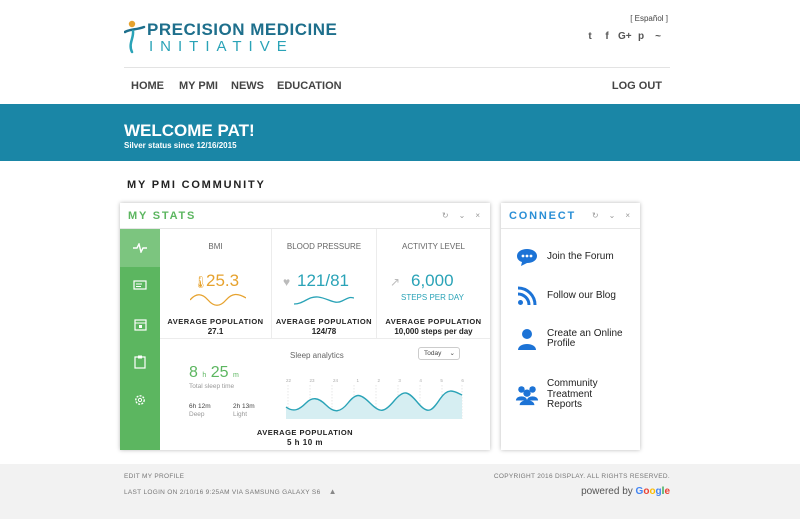 Image resolution: width=800 pixels, height=519 pixels. What do you see at coordinates (433, 331) in the screenshot?
I see `activity-avg-value: 10,000 steps per day` at bounding box center [433, 331].